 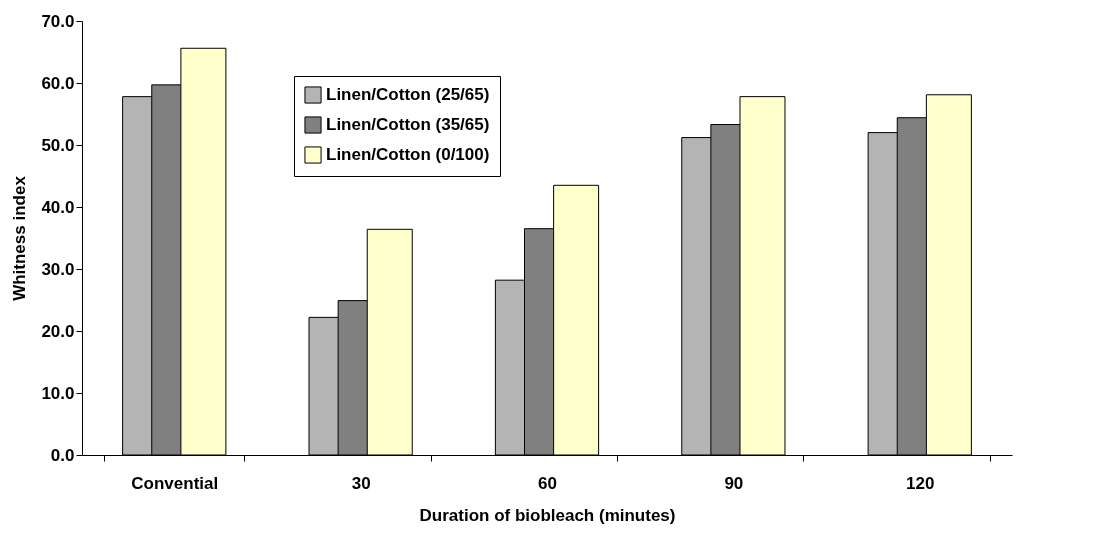 I want to click on y-axis-title: Whitness index, so click(x=20, y=238).